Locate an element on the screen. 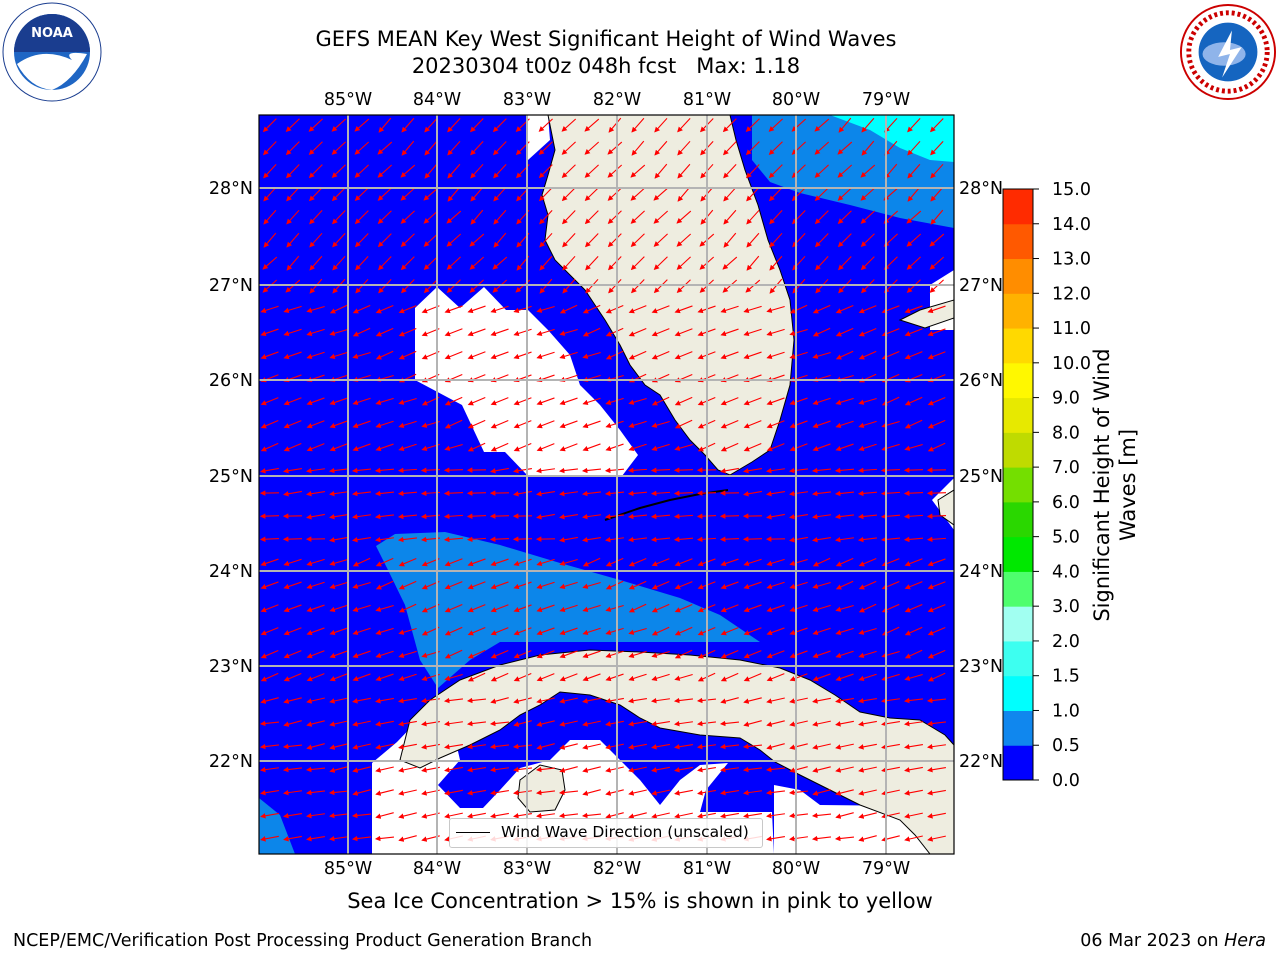 The width and height of the screenshot is (1280, 960). lat-label-left: 28°N is located at coordinates (231, 189).